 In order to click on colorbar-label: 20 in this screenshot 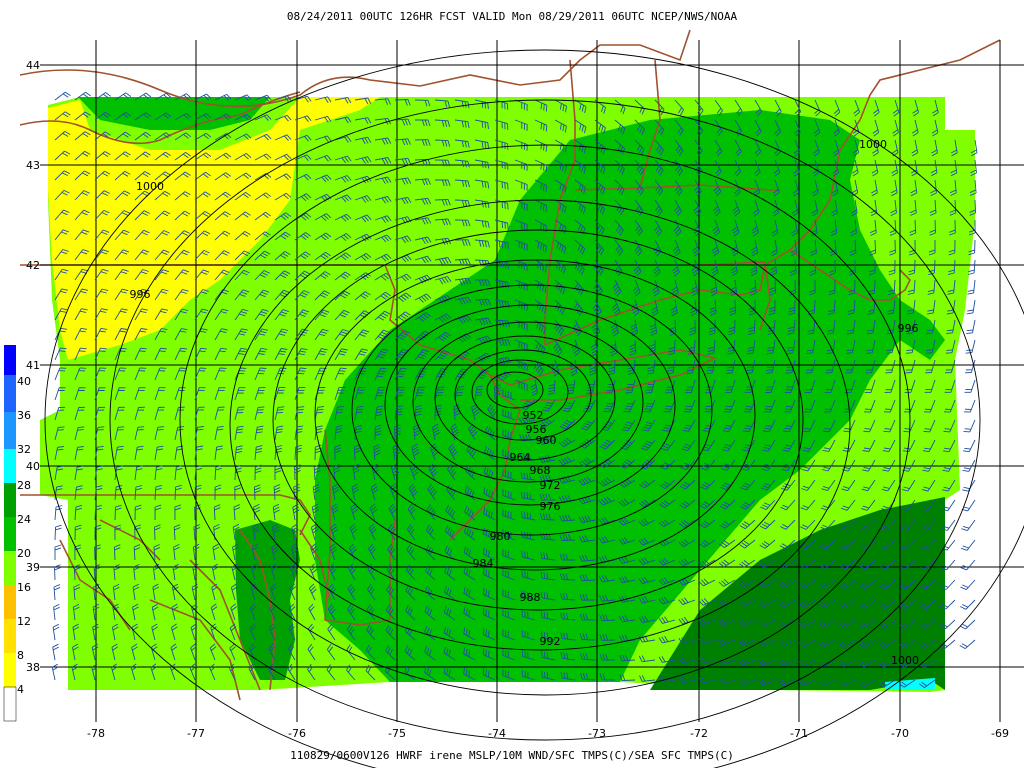, I will do `click(24, 553)`.